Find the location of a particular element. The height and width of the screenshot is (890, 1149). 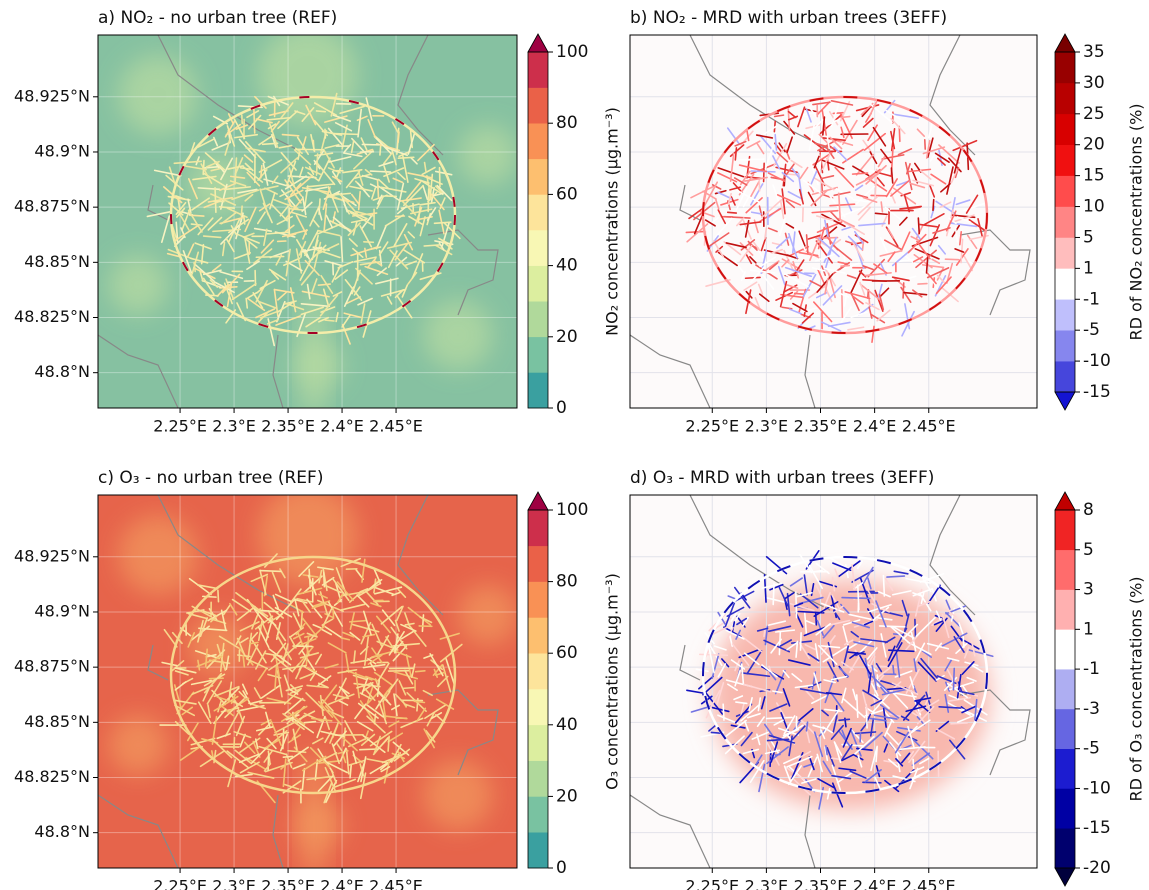

panel-title: d) O₃ - MRD with urban trees (3EFF) is located at coordinates (782, 478).